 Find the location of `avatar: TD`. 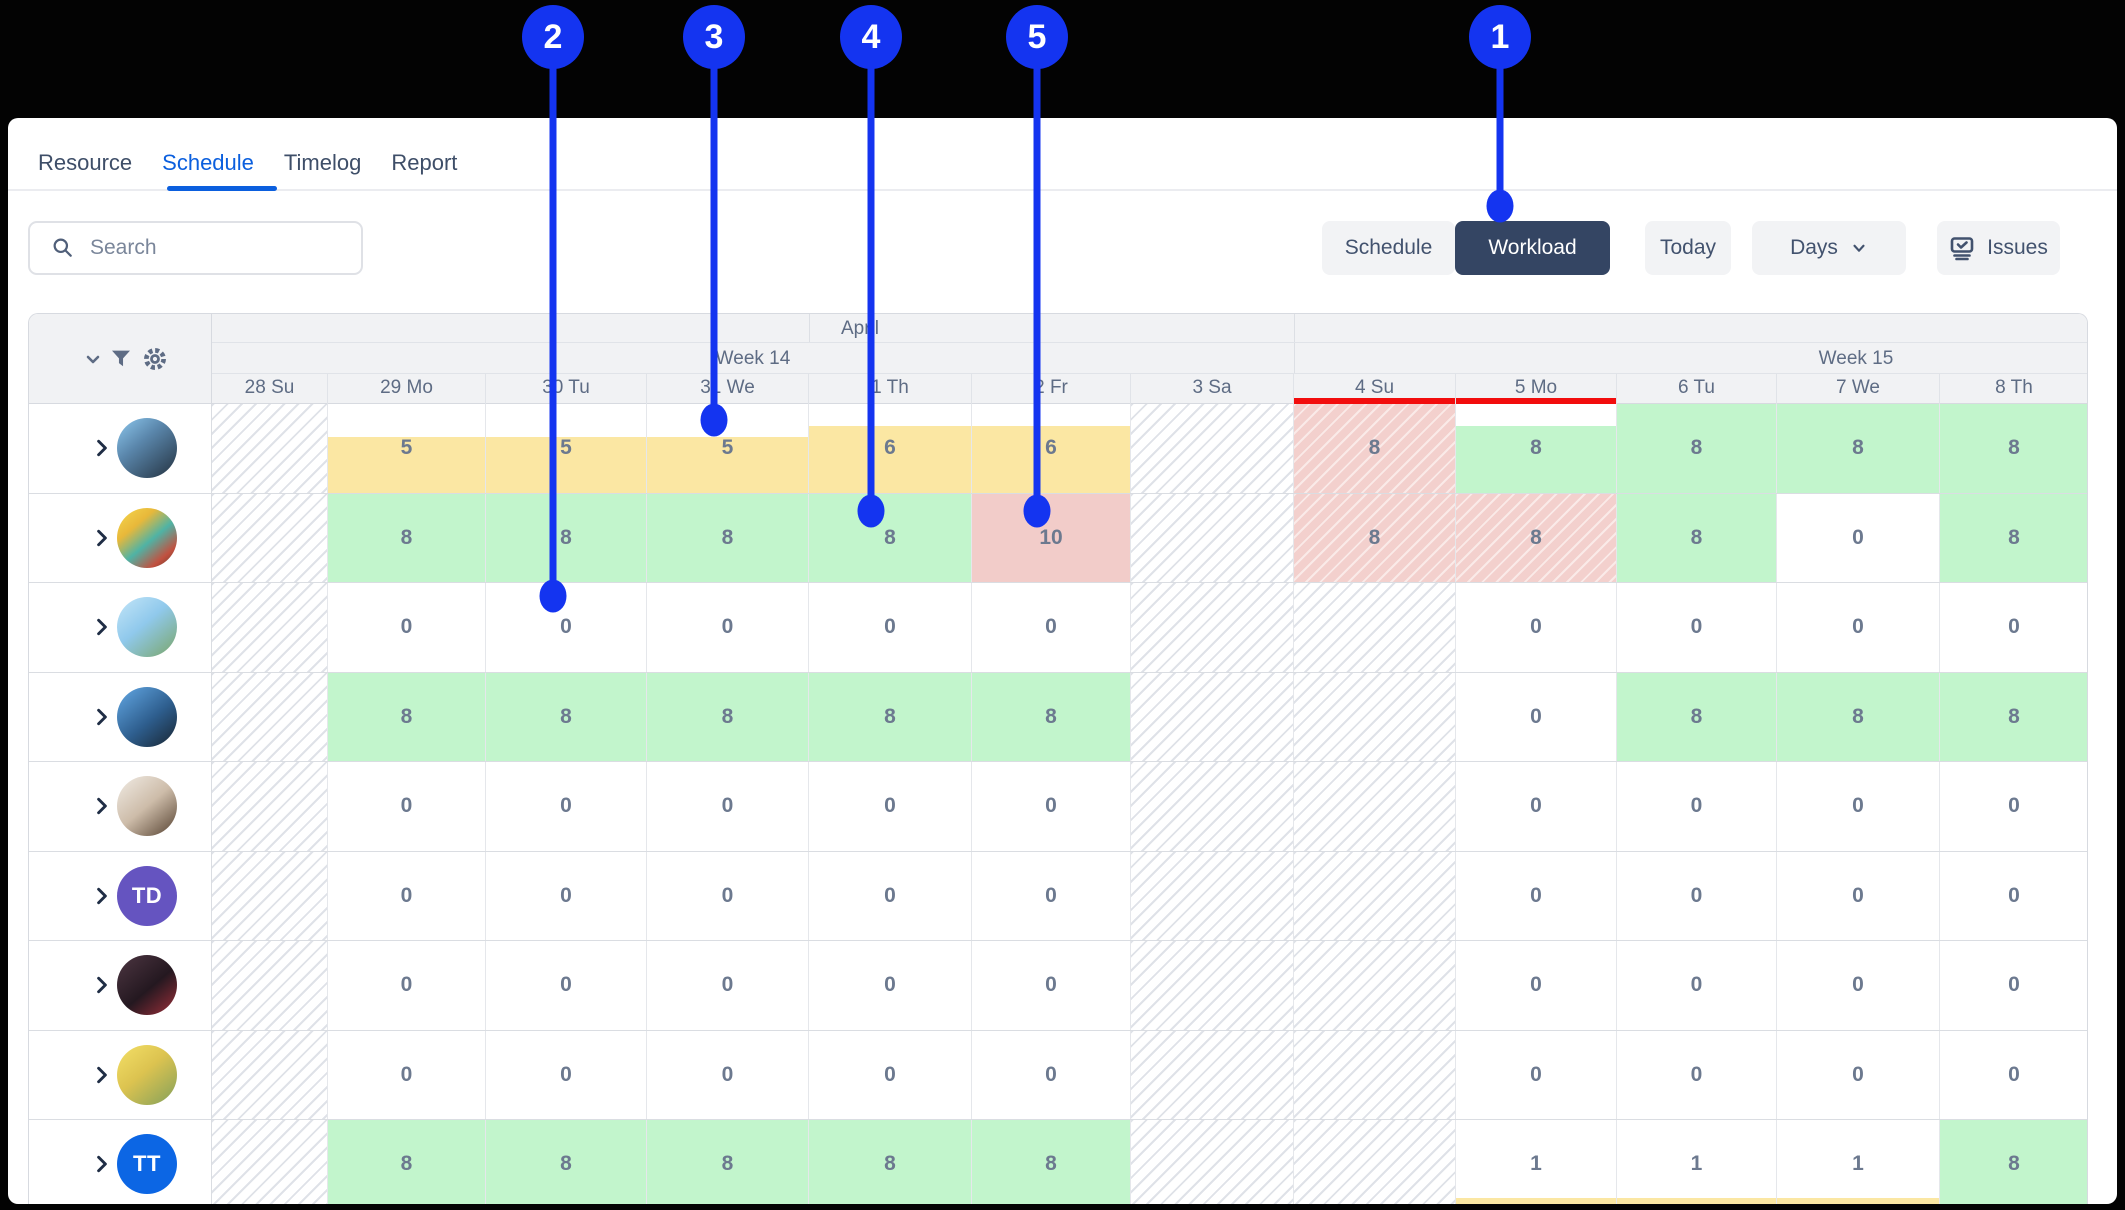

avatar: TD is located at coordinates (147, 895).